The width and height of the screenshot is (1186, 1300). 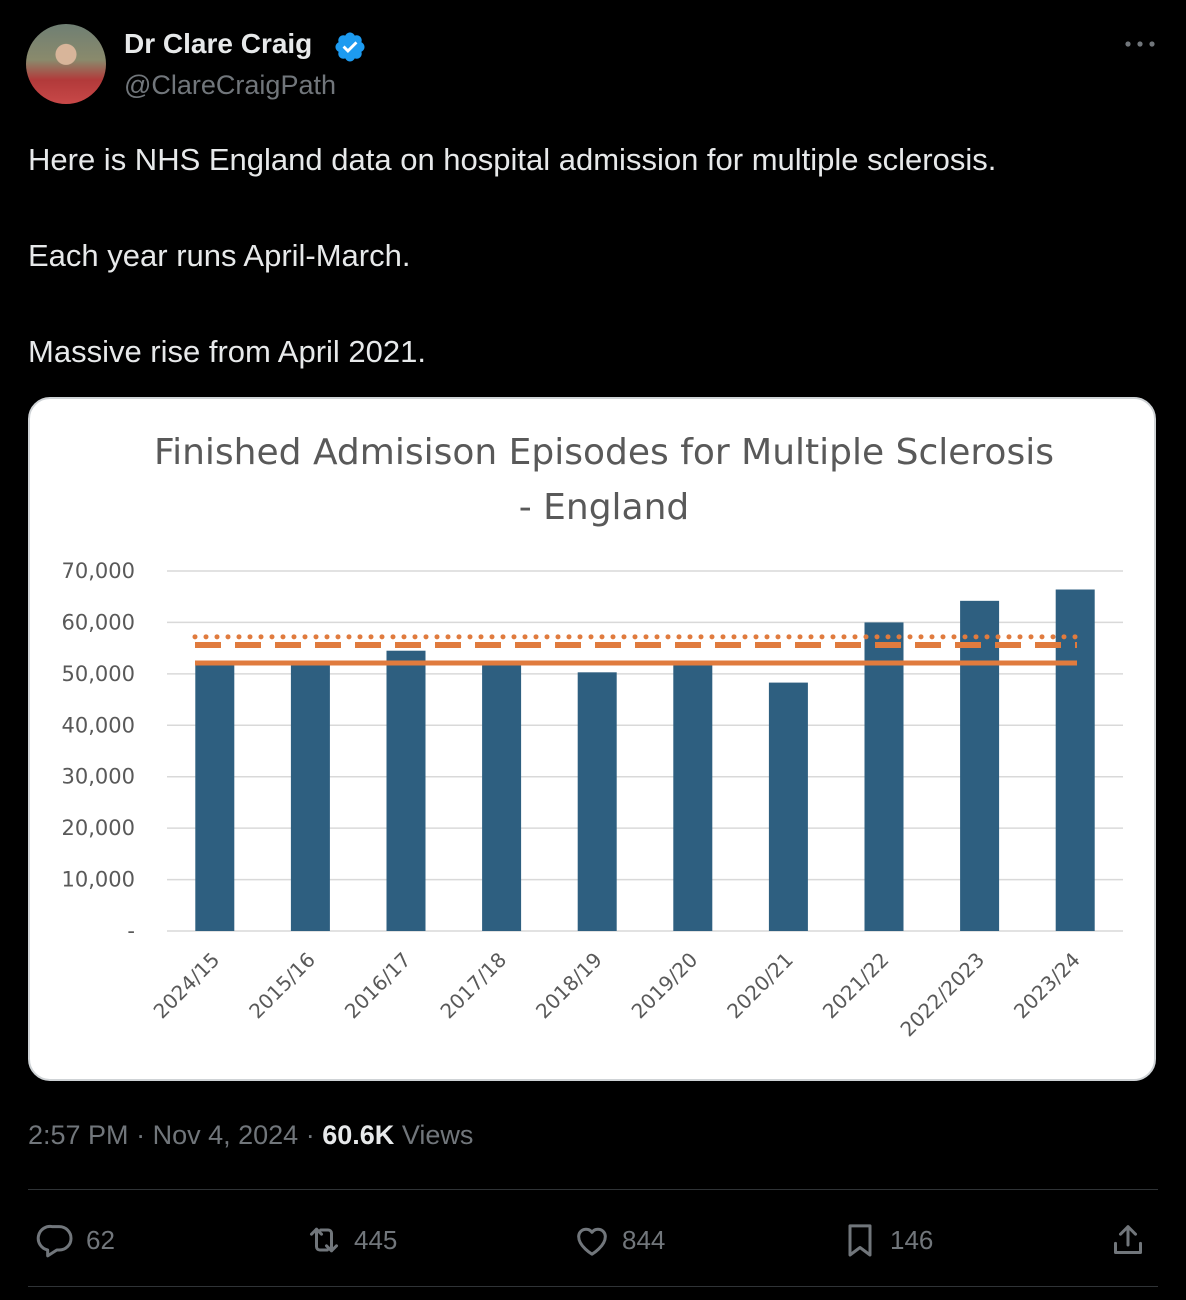 What do you see at coordinates (1140, 44) in the screenshot?
I see `more-options-icon` at bounding box center [1140, 44].